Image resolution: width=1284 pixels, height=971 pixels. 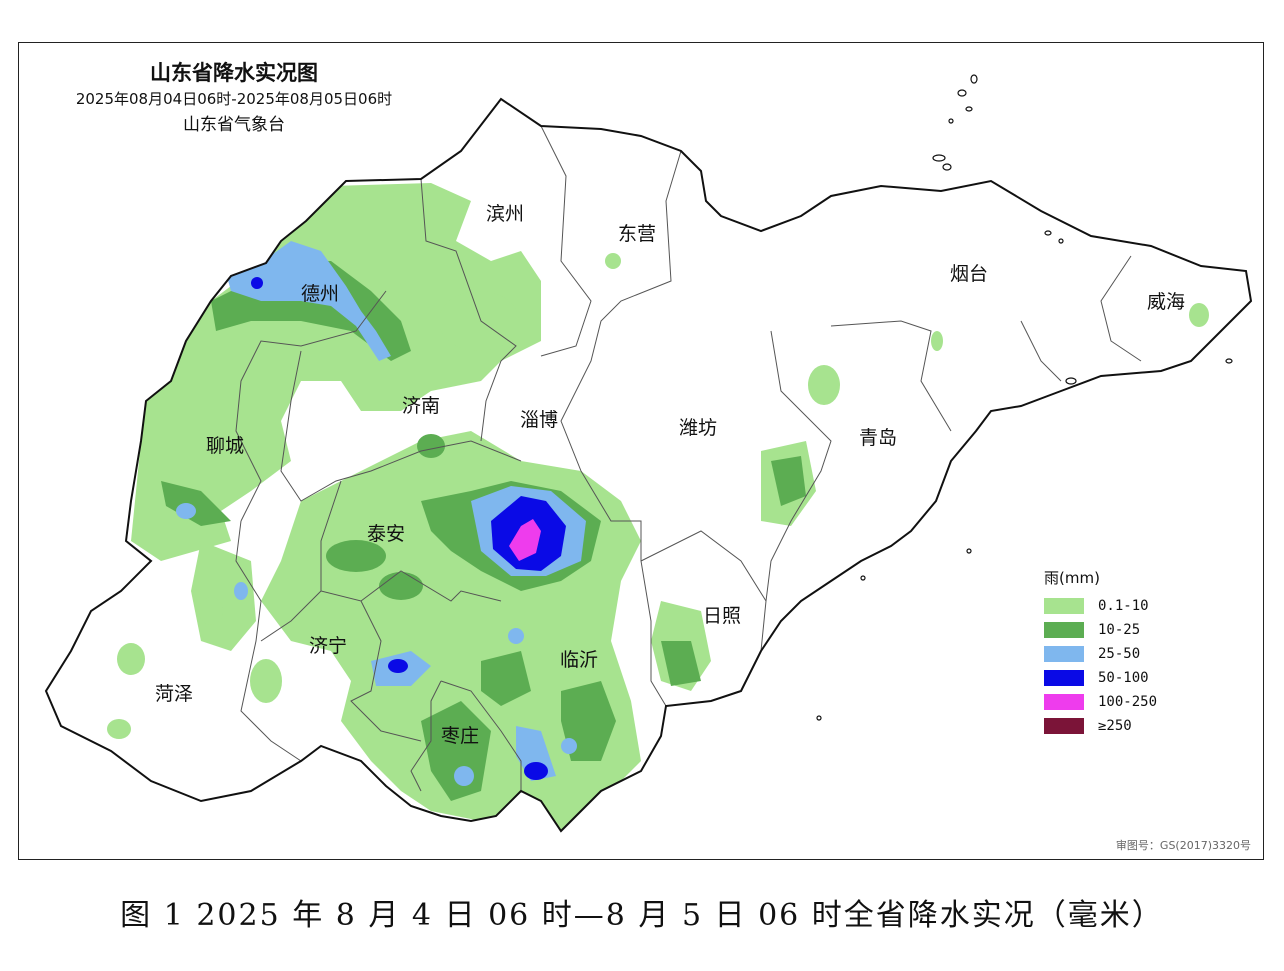 I want to click on map-period: 2025年08月04日06时-2025年08月05日06时, so click(x=234, y=99).